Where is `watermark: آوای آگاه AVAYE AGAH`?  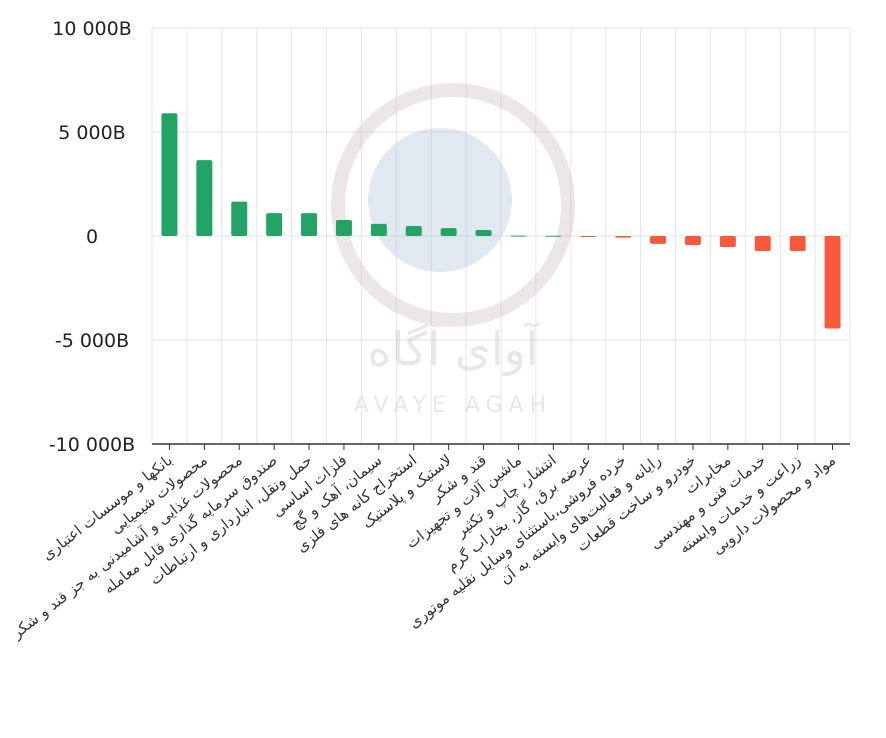
watermark: آوای آگاه AVAYE AGAH is located at coordinates (453, 250).